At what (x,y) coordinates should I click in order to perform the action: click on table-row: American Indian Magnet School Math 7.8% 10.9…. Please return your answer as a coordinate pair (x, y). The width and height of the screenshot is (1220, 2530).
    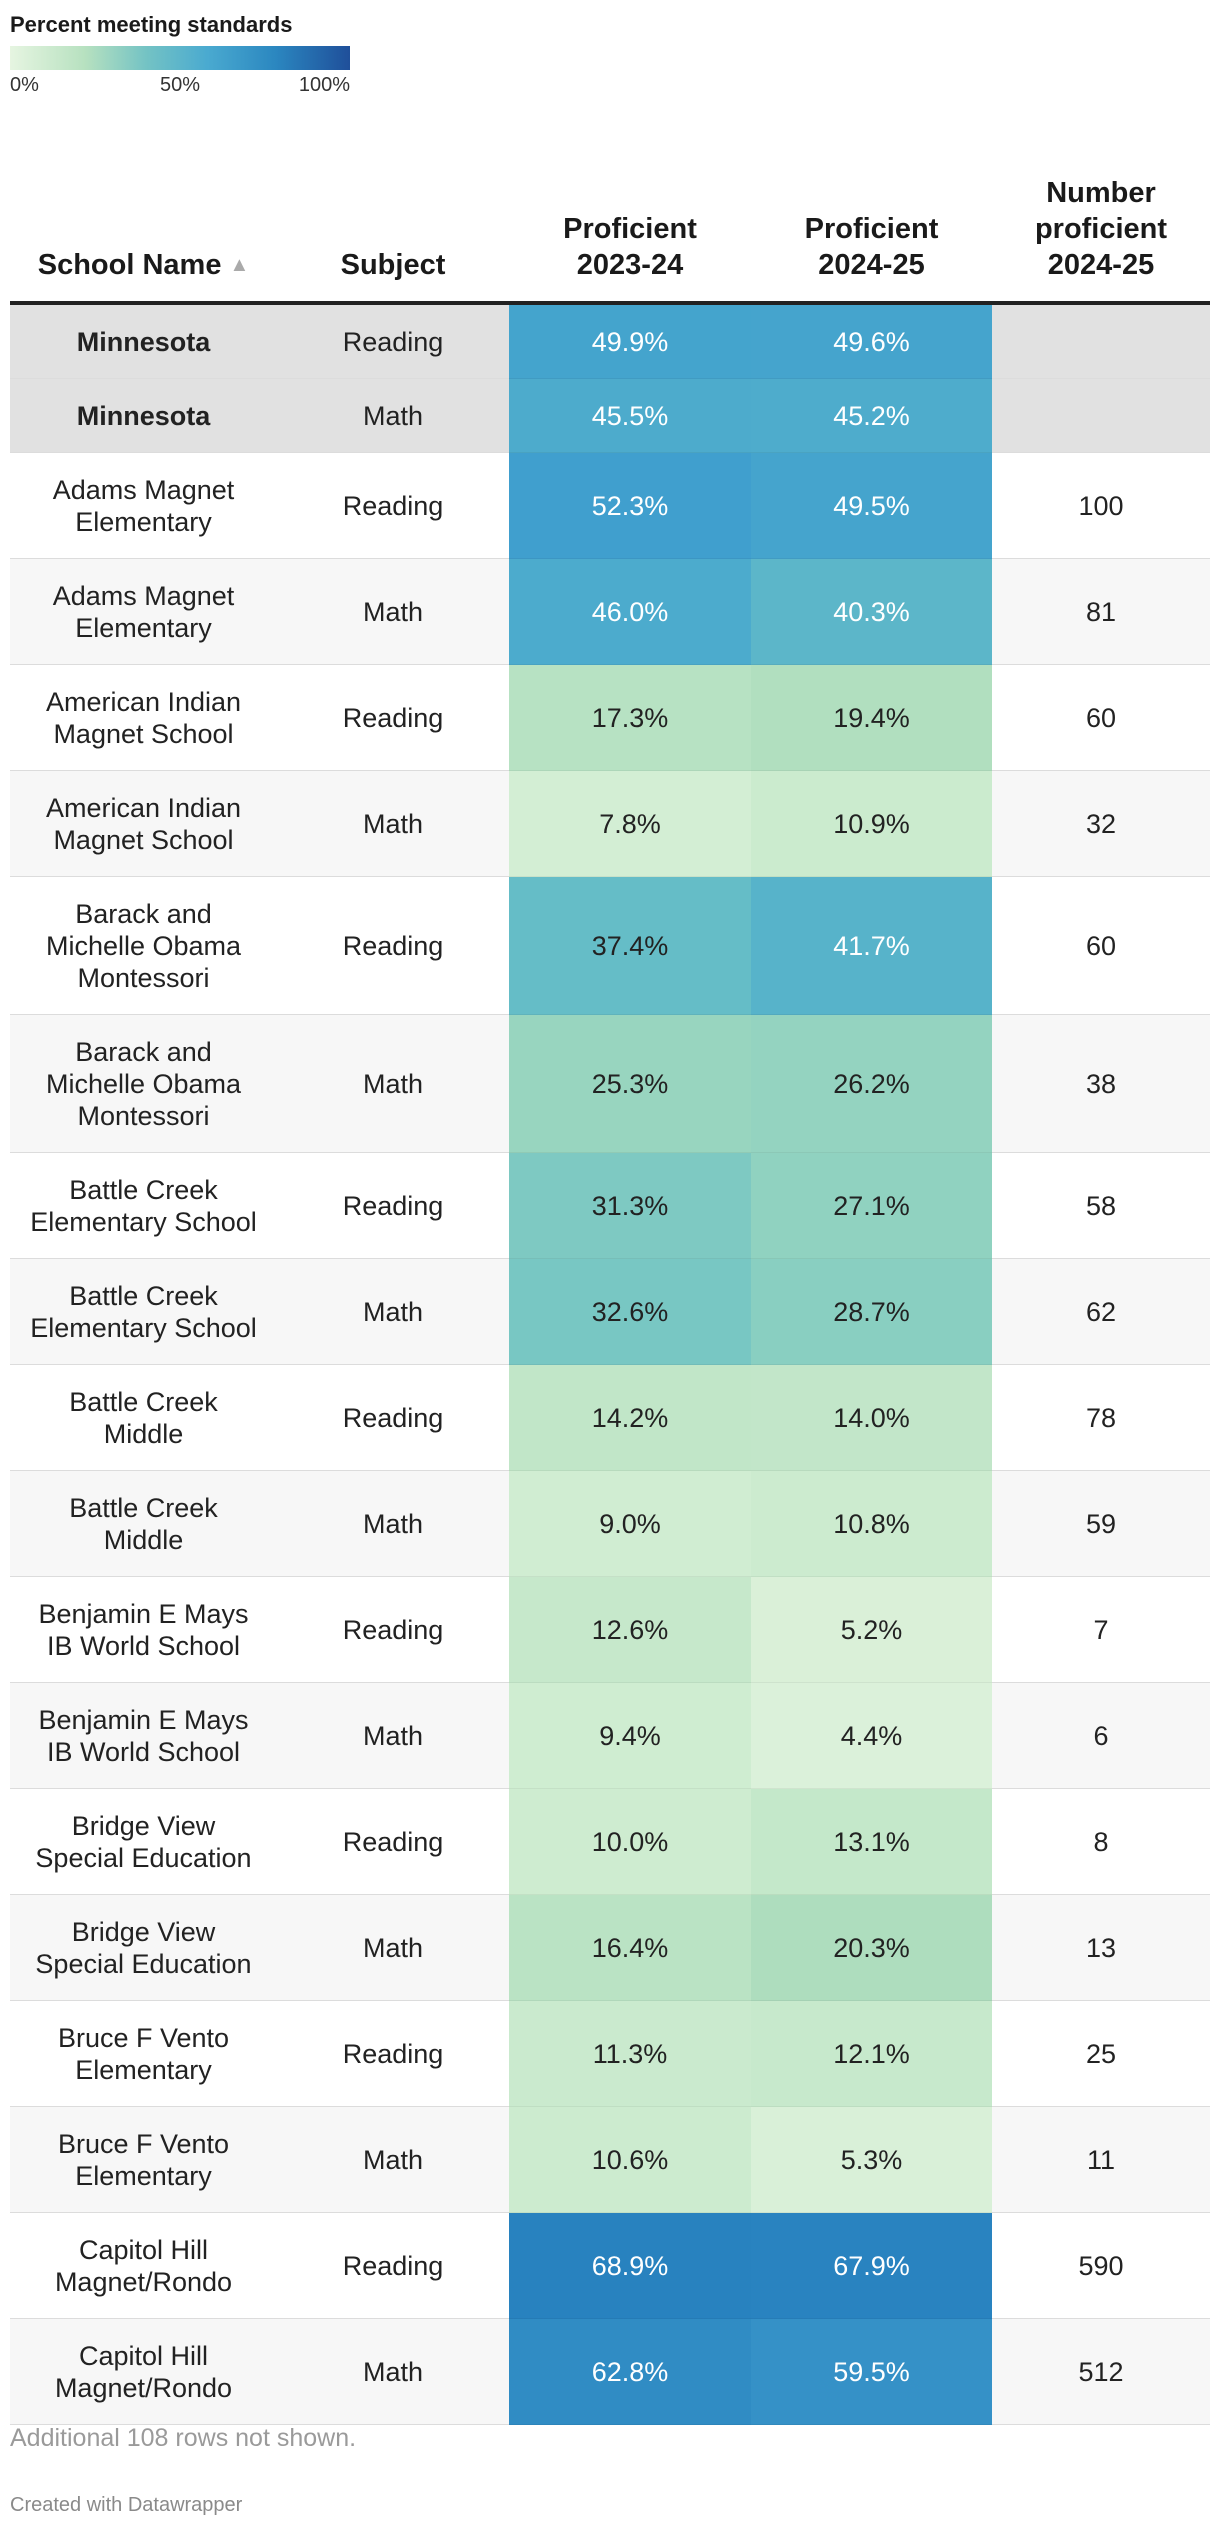
    Looking at the image, I should click on (610, 823).